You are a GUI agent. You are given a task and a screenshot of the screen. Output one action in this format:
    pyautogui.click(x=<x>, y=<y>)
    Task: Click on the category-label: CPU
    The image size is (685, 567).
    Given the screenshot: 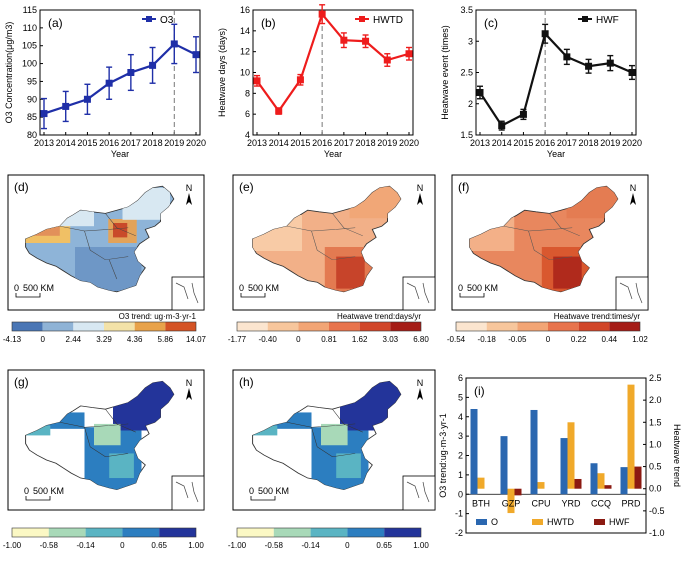 What is the action you would take?
    pyautogui.click(x=540, y=503)
    